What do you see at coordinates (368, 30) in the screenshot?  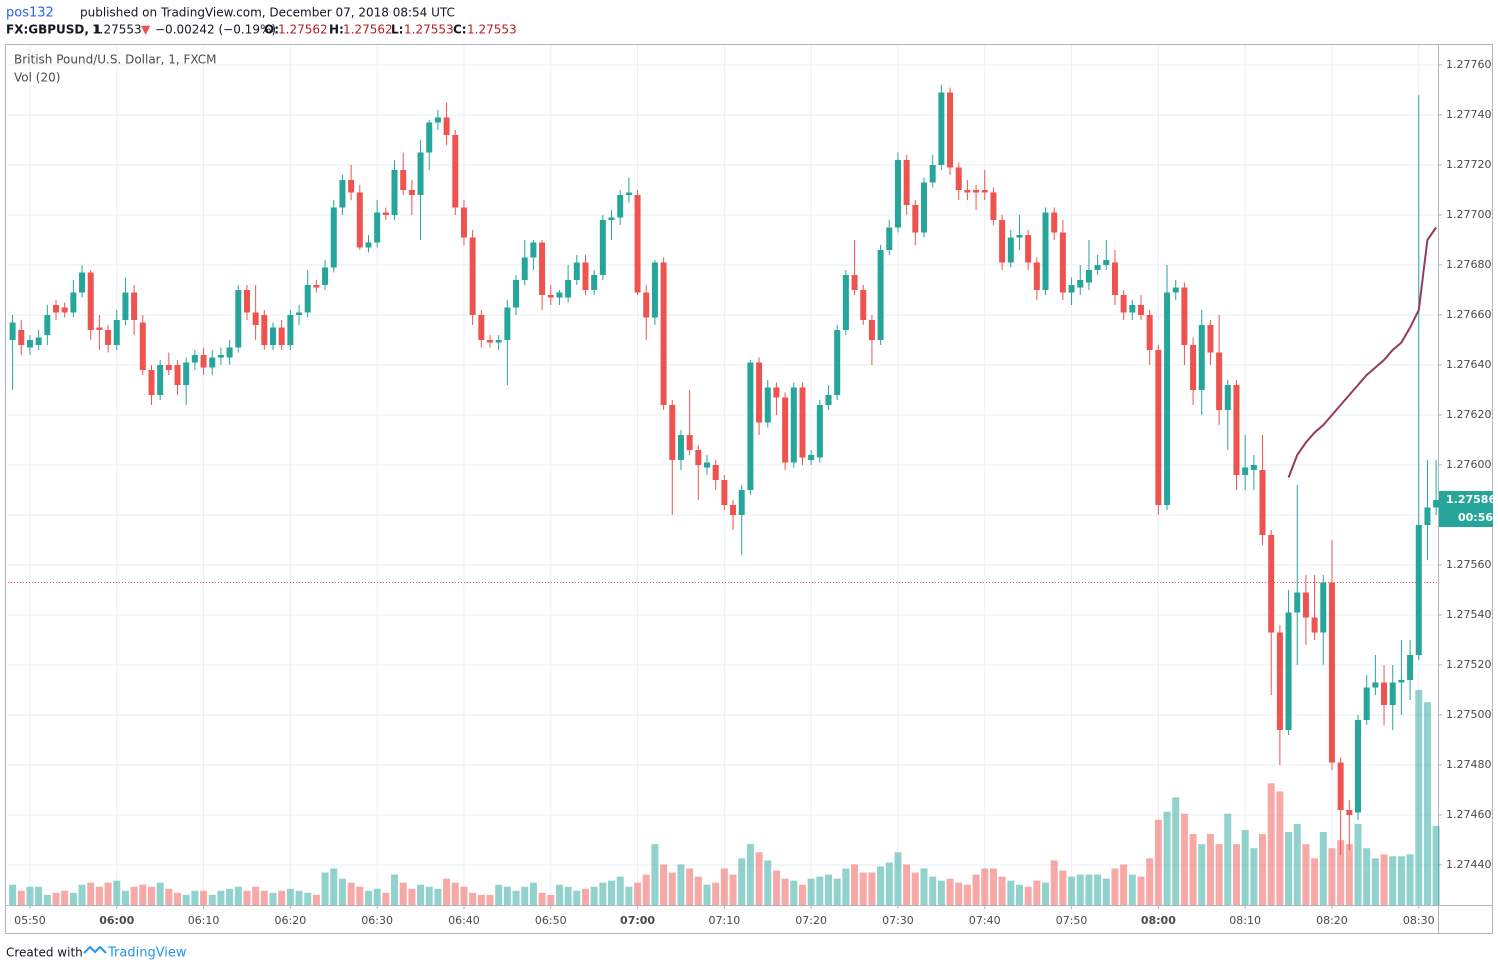 I see `h-value: 1.27562` at bounding box center [368, 30].